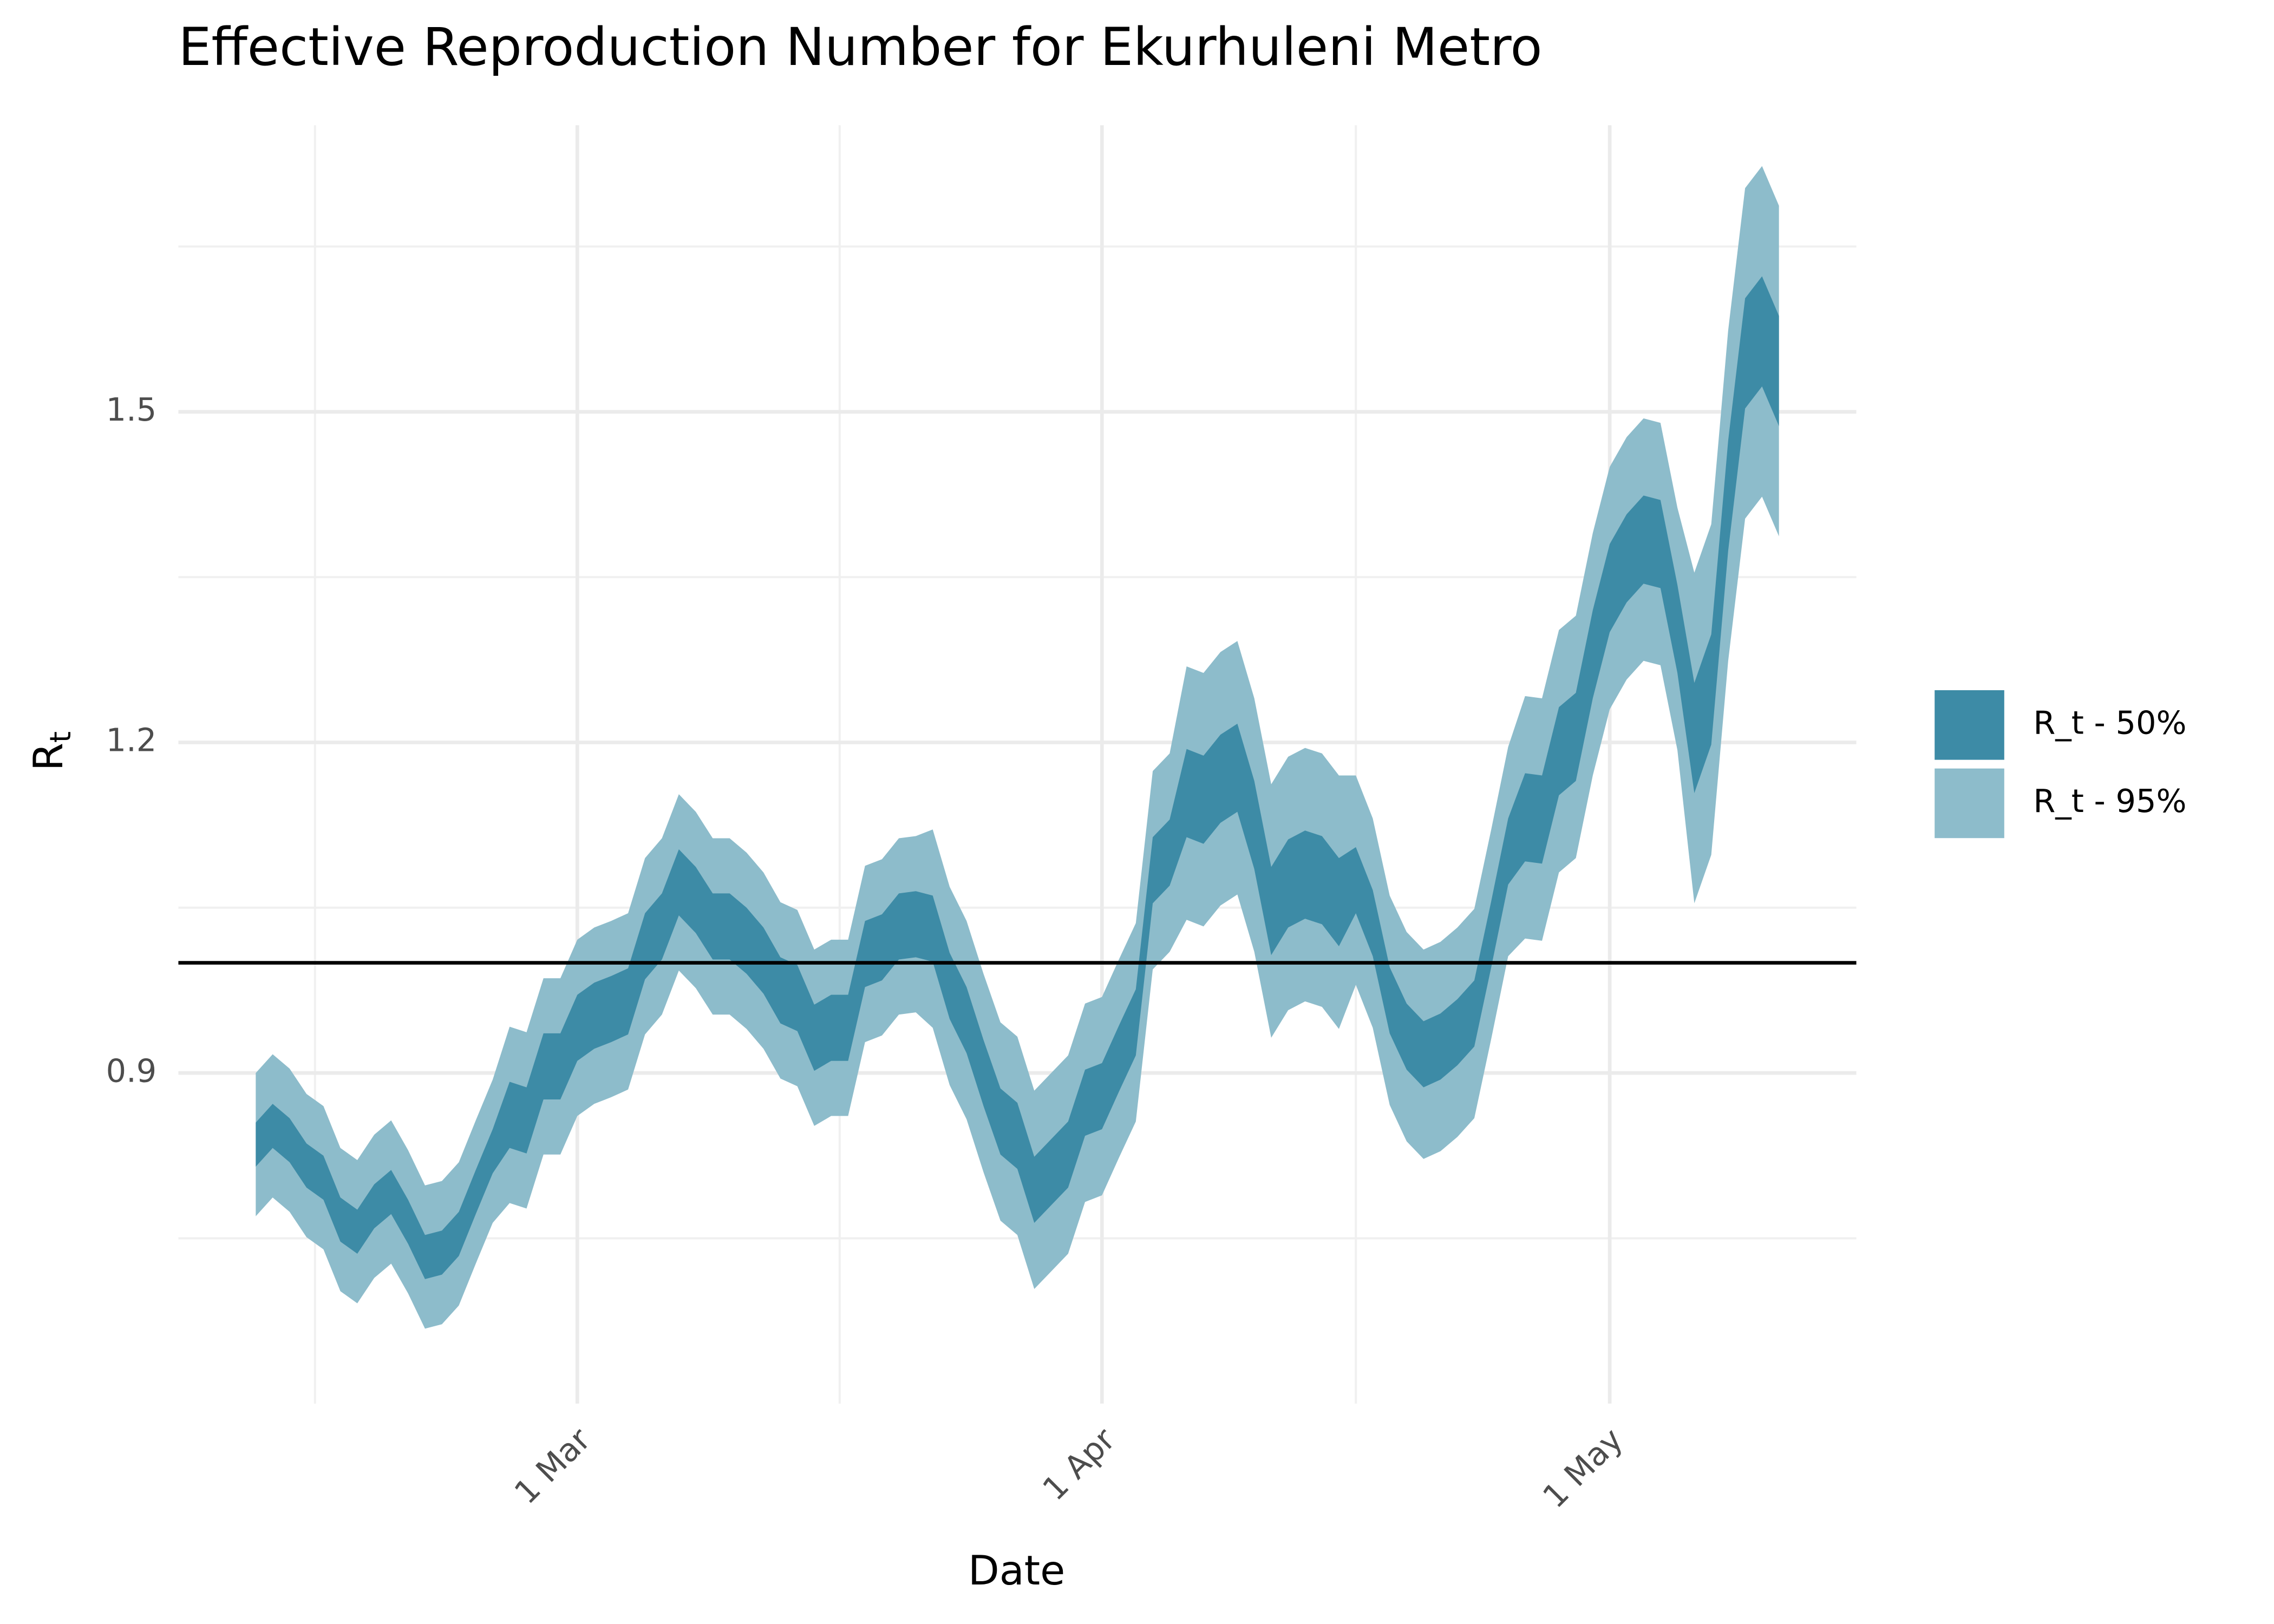  Describe the element at coordinates (1017, 1570) in the screenshot. I see `x-axis-title: Date` at that location.